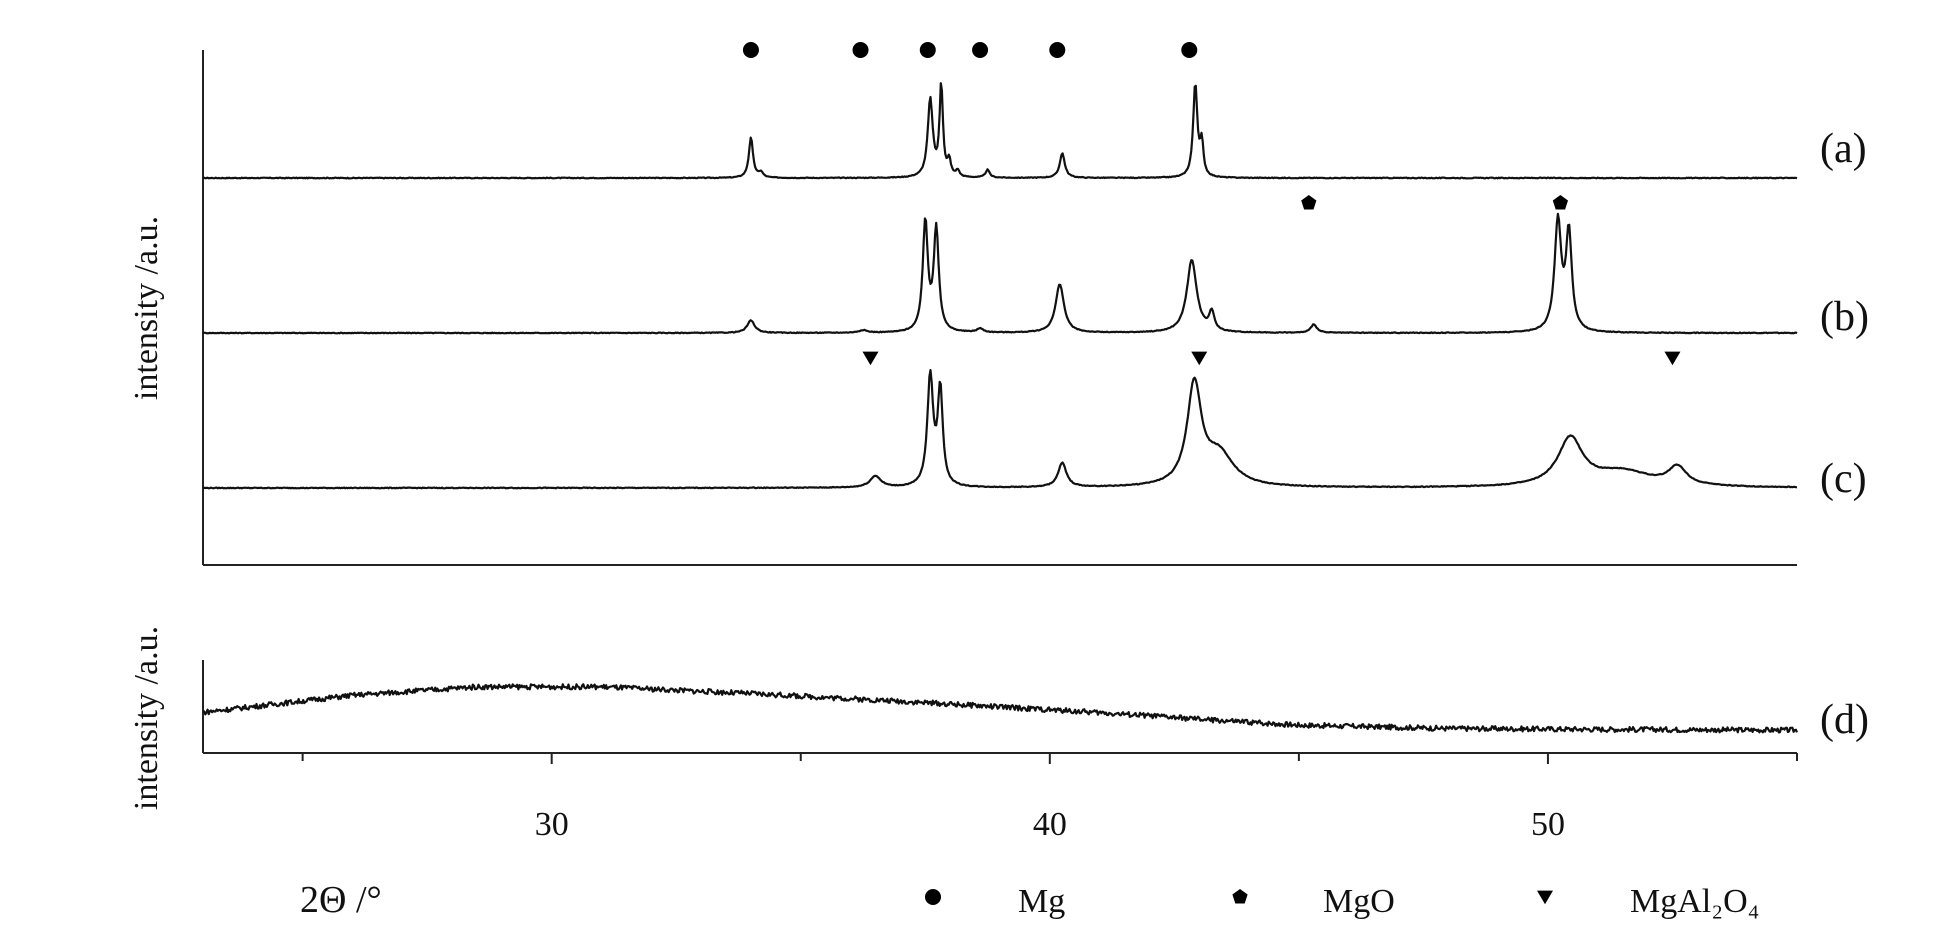 This screenshot has height=945, width=1949. What do you see at coordinates (1843, 149) in the screenshot?
I see `series-label-a: (a)` at bounding box center [1843, 149].